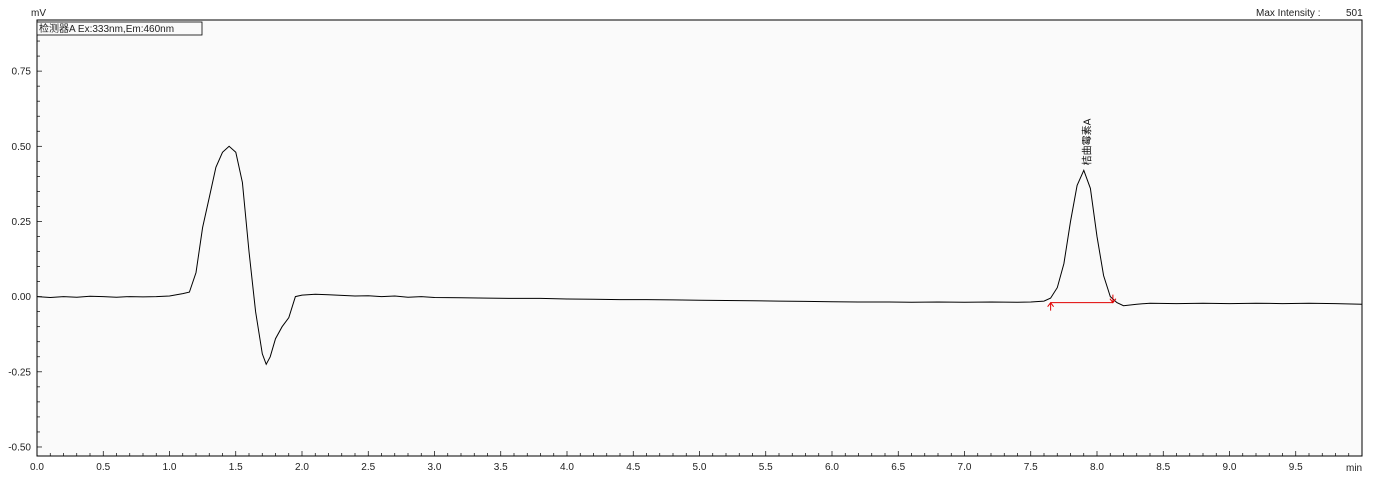  Describe the element at coordinates (19, 447) in the screenshot. I see `y-tick-label: -0.50` at that location.